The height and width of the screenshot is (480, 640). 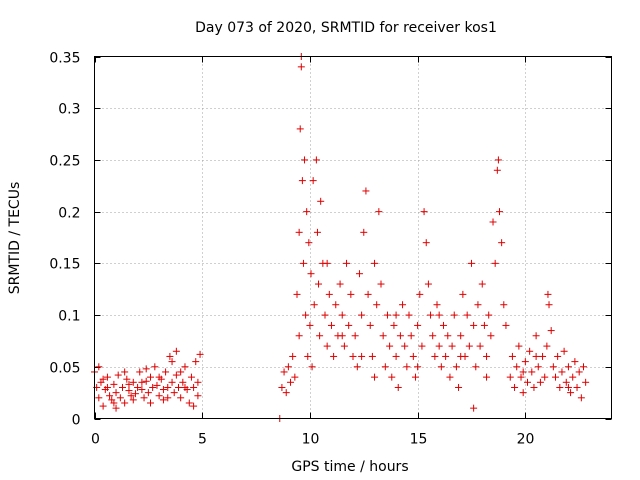 I want to click on x-tick-label: 10, so click(x=311, y=440).